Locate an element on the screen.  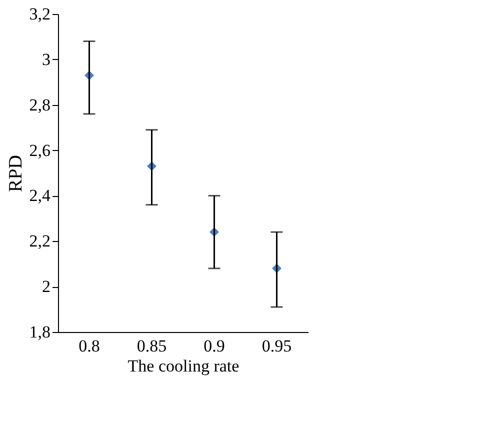
y-tick-label: 2 is located at coordinates (46, 286).